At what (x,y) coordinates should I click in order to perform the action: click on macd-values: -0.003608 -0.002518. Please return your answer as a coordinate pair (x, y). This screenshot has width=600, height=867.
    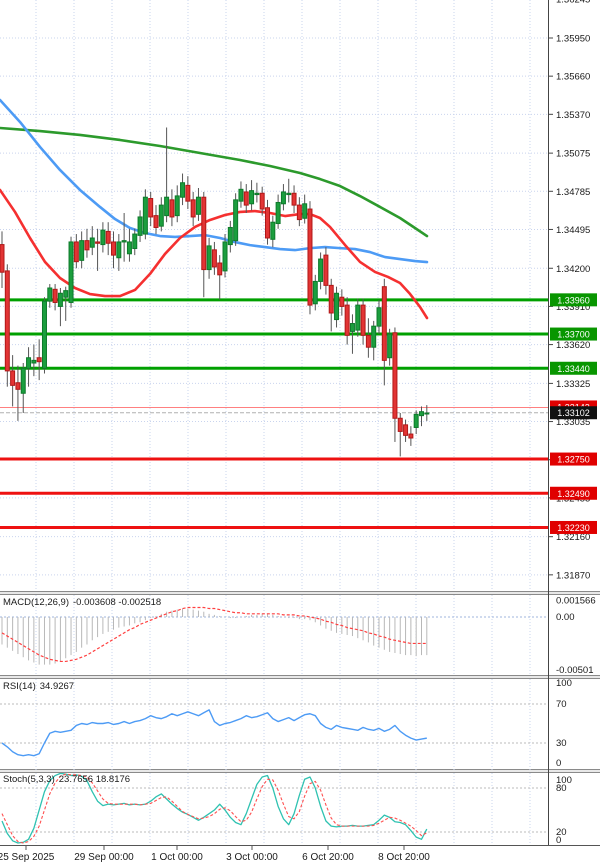
    Looking at the image, I should click on (117, 602).